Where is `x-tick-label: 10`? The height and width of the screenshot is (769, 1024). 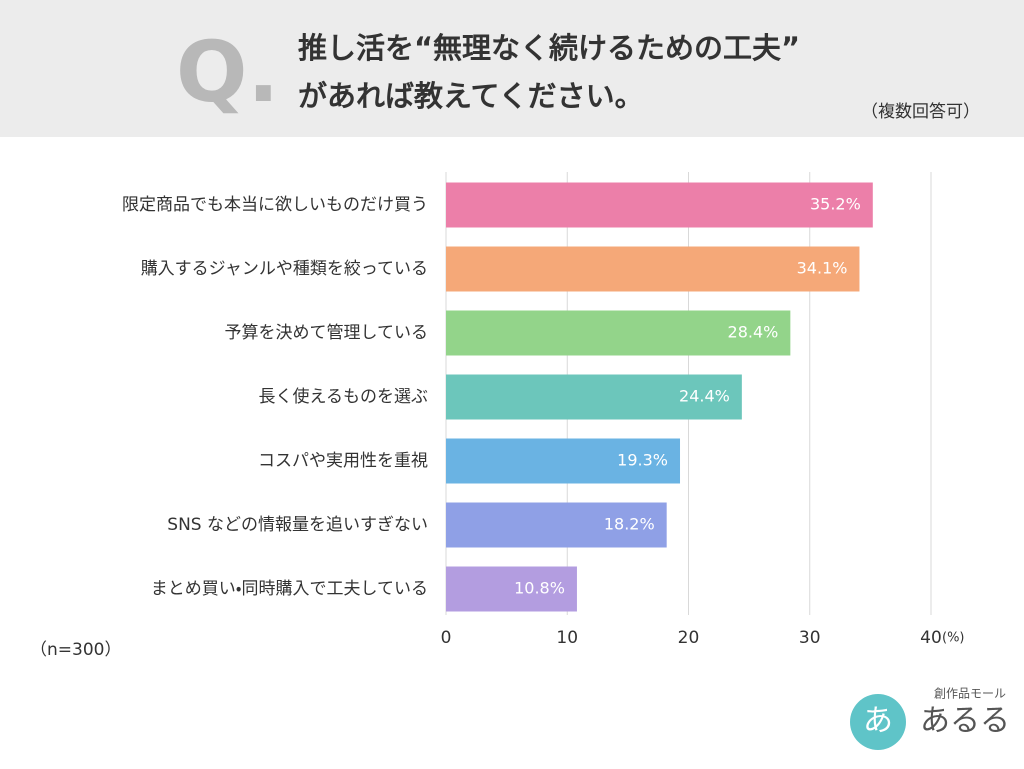 x-tick-label: 10 is located at coordinates (567, 638).